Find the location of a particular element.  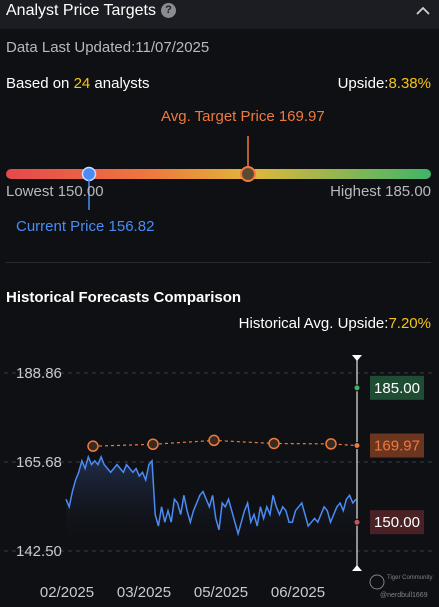

lowest-target: Lowest 150.00 is located at coordinates (55, 191).